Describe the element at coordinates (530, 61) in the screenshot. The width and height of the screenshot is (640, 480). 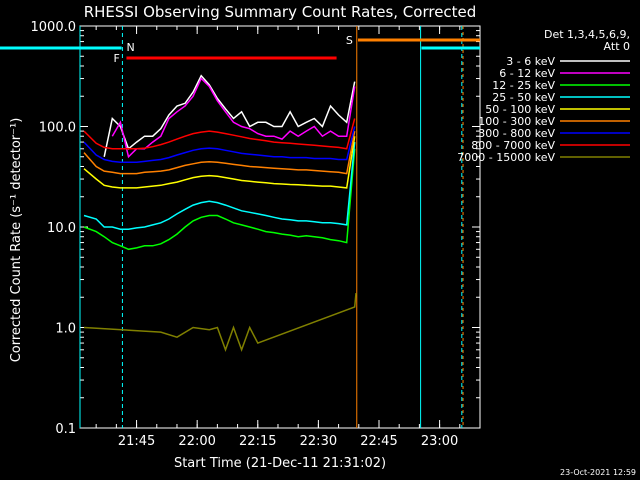
I see `legend-label-1: 3 - 6 keV` at that location.